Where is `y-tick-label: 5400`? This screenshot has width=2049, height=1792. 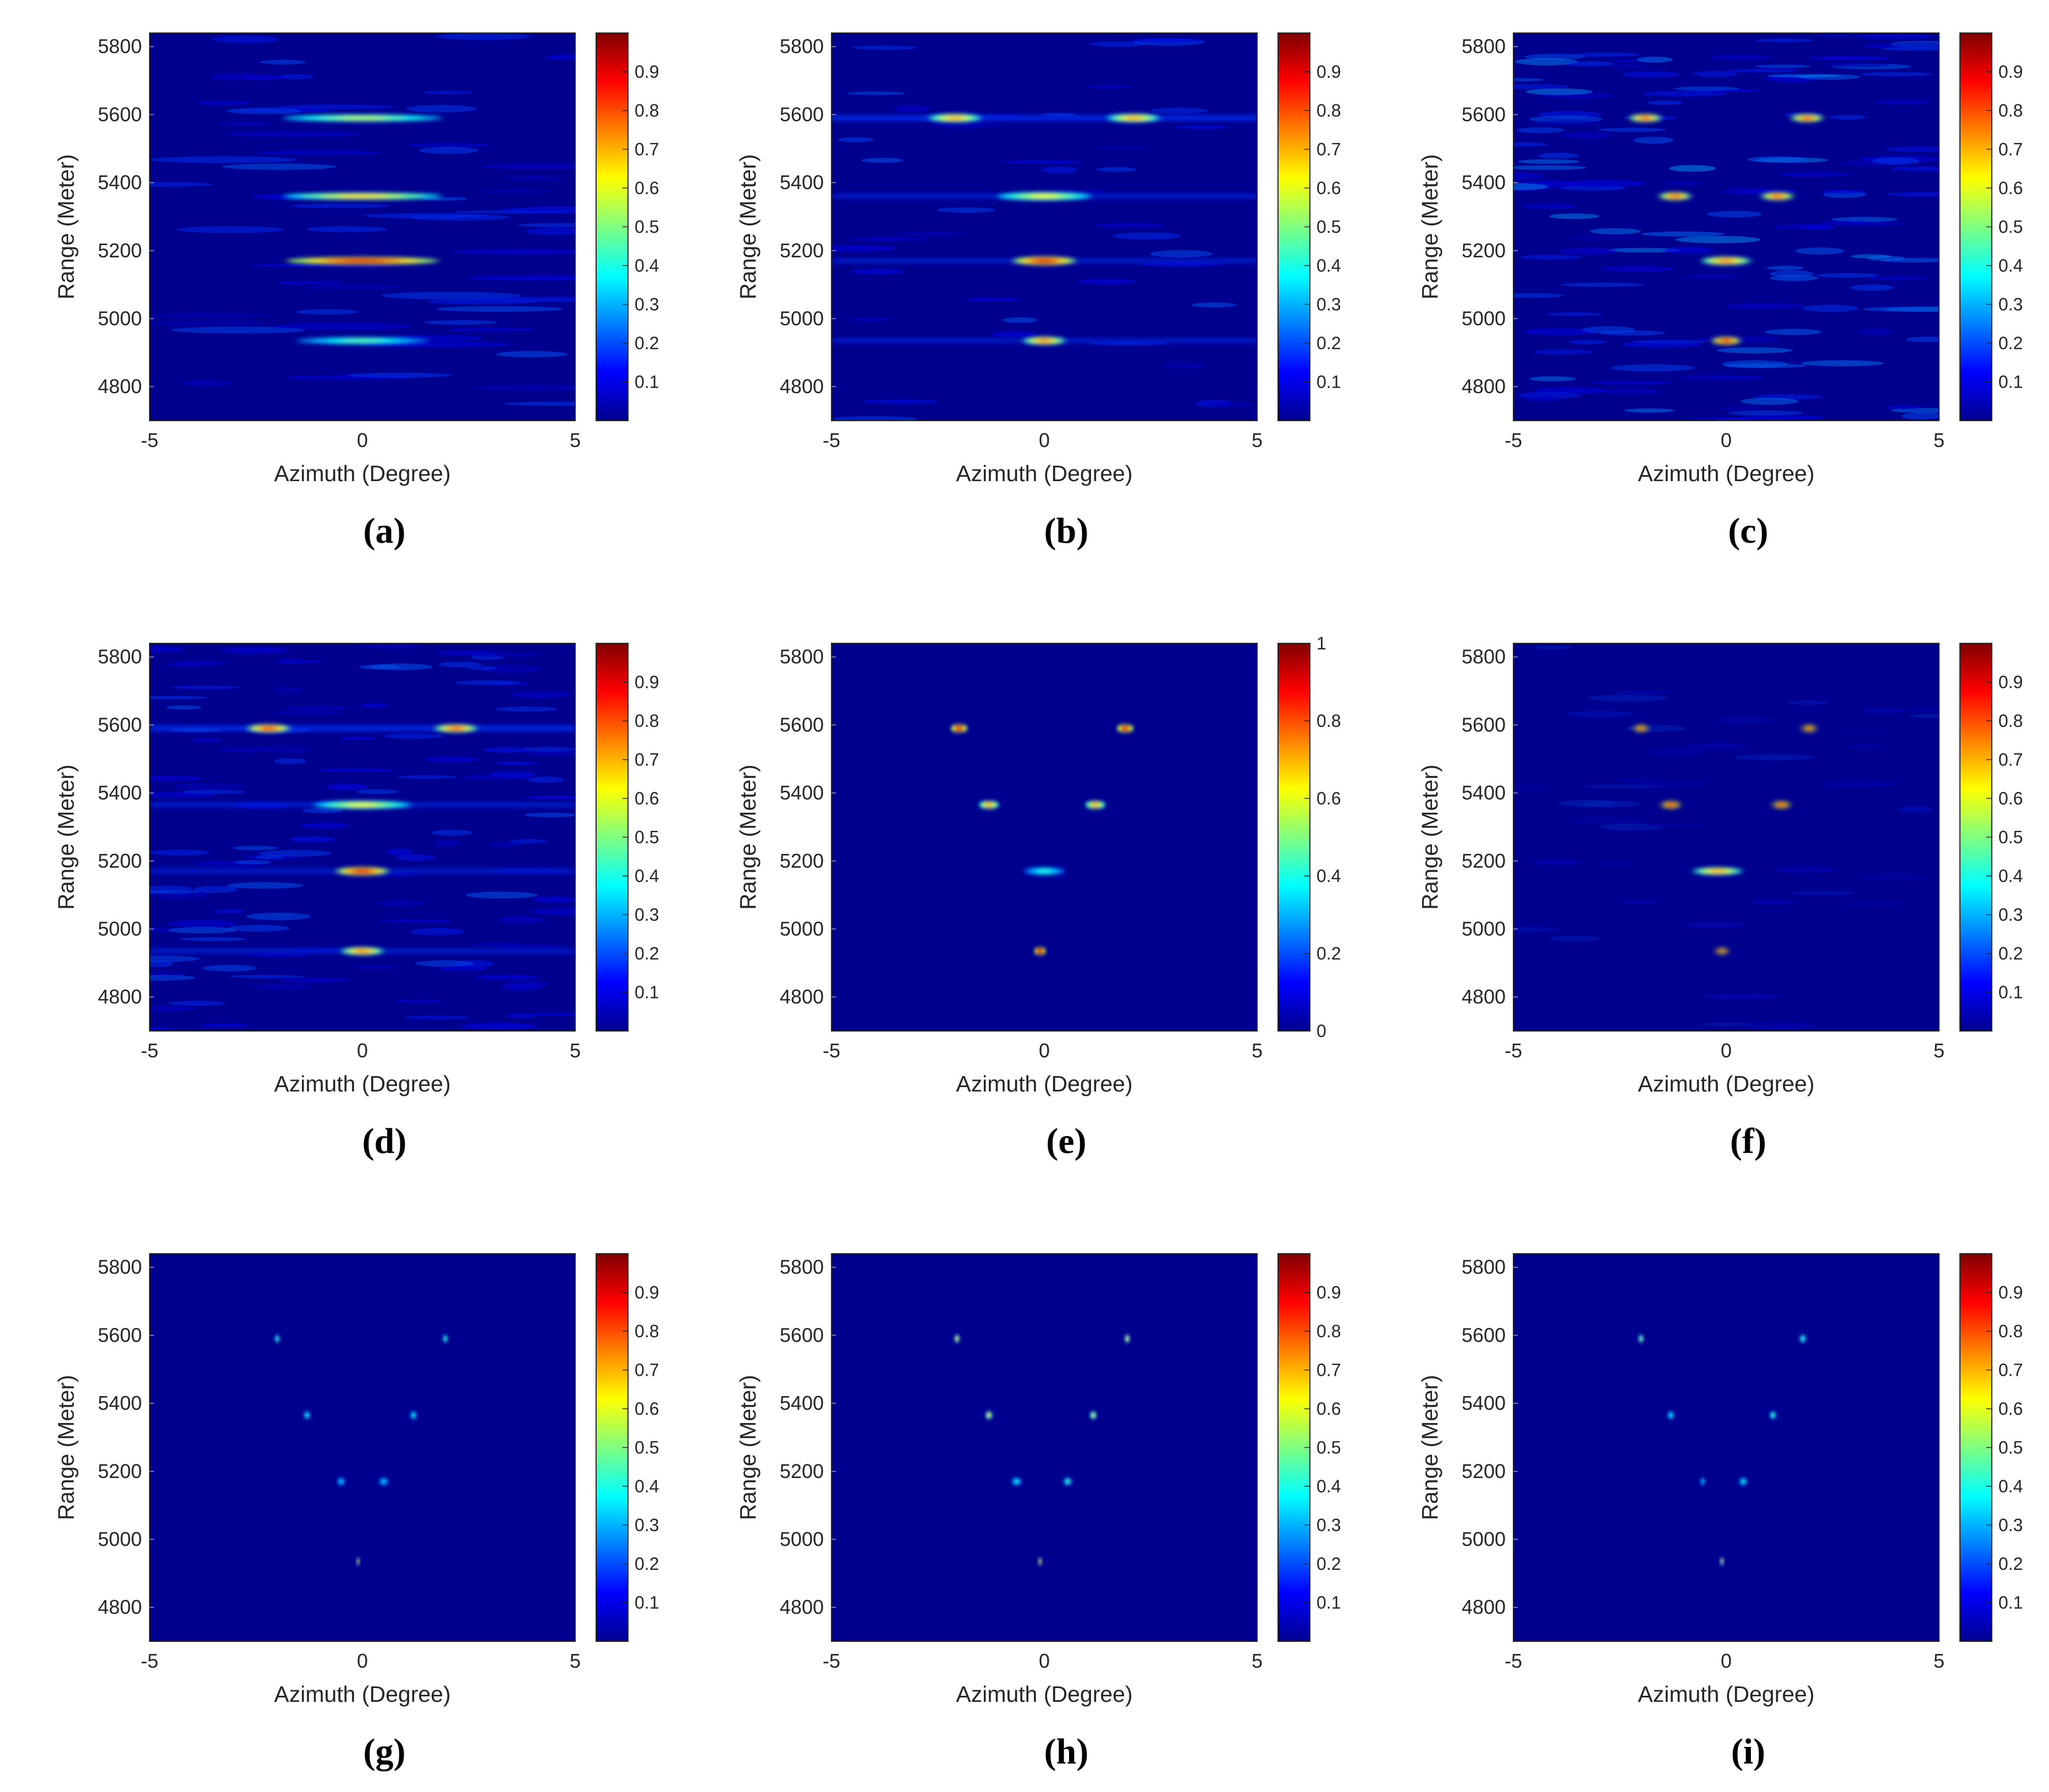 y-tick-label: 5400 is located at coordinates (802, 182).